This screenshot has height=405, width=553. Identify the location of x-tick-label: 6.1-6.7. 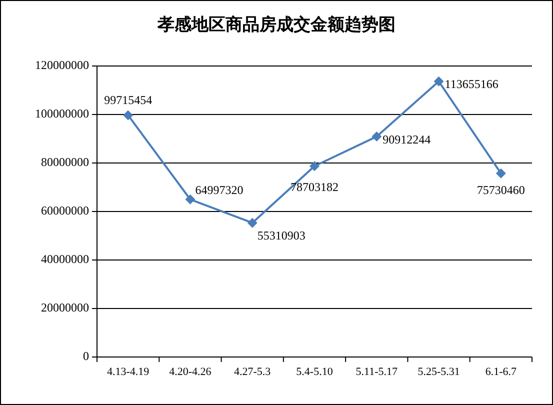
(501, 372).